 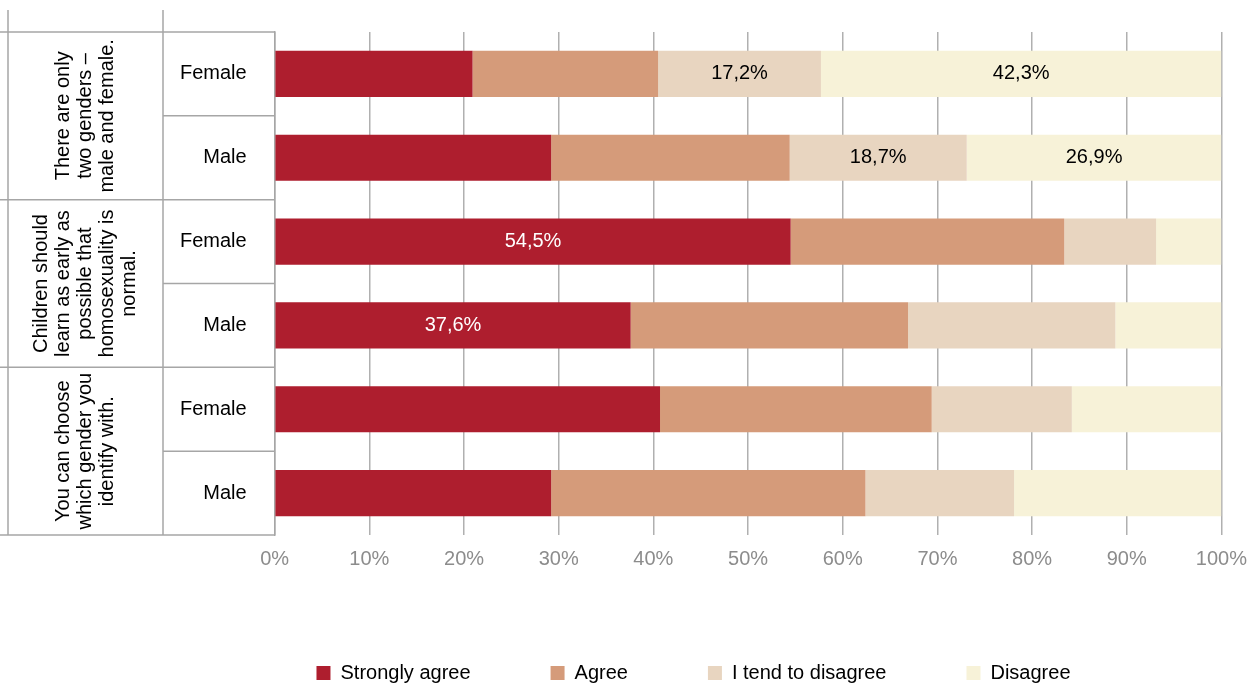 I want to click on data-label: 54,5%, so click(x=533, y=240).